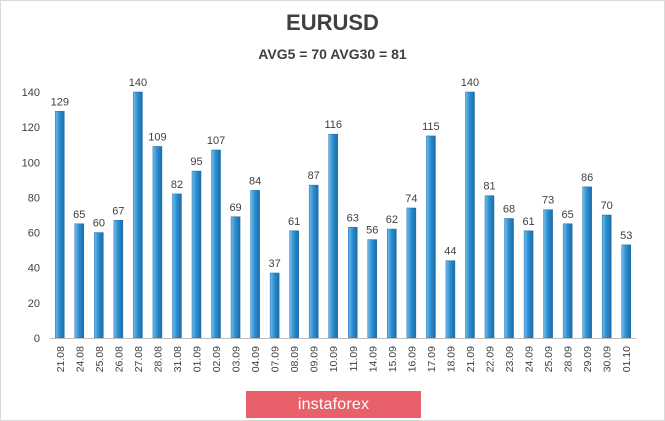 The image size is (665, 421). Describe the element at coordinates (608, 359) in the screenshot. I see `x-tick-label: 30.09` at that location.